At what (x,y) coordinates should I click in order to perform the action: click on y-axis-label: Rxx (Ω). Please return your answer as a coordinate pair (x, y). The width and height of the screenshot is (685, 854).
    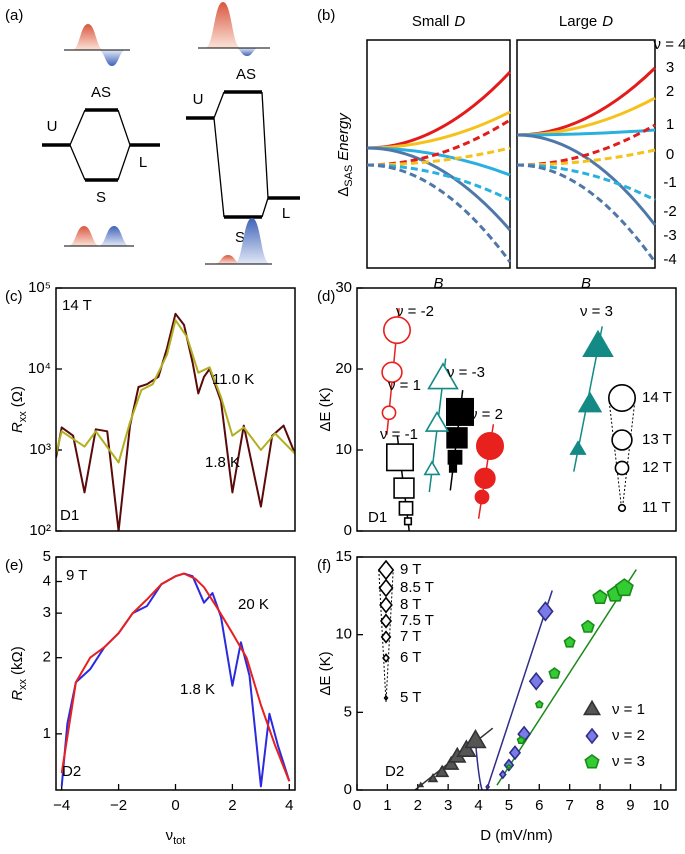
    Looking at the image, I should click on (19, 409).